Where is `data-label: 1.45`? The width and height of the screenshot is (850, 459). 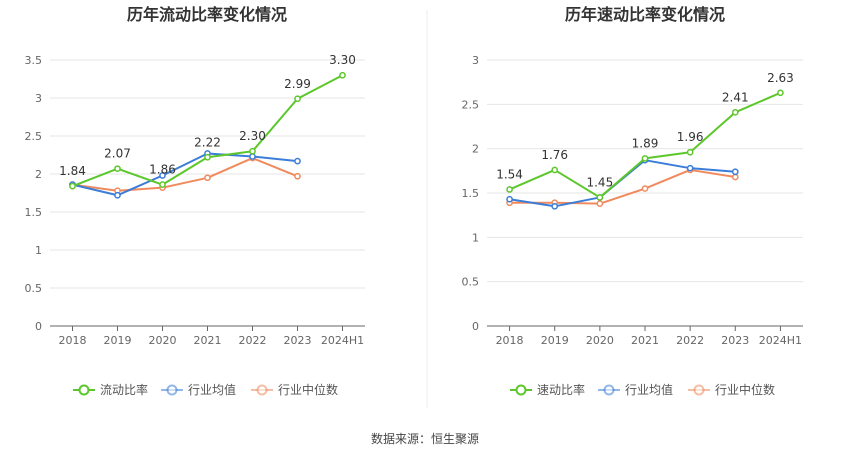
data-label: 1.45 is located at coordinates (599, 182).